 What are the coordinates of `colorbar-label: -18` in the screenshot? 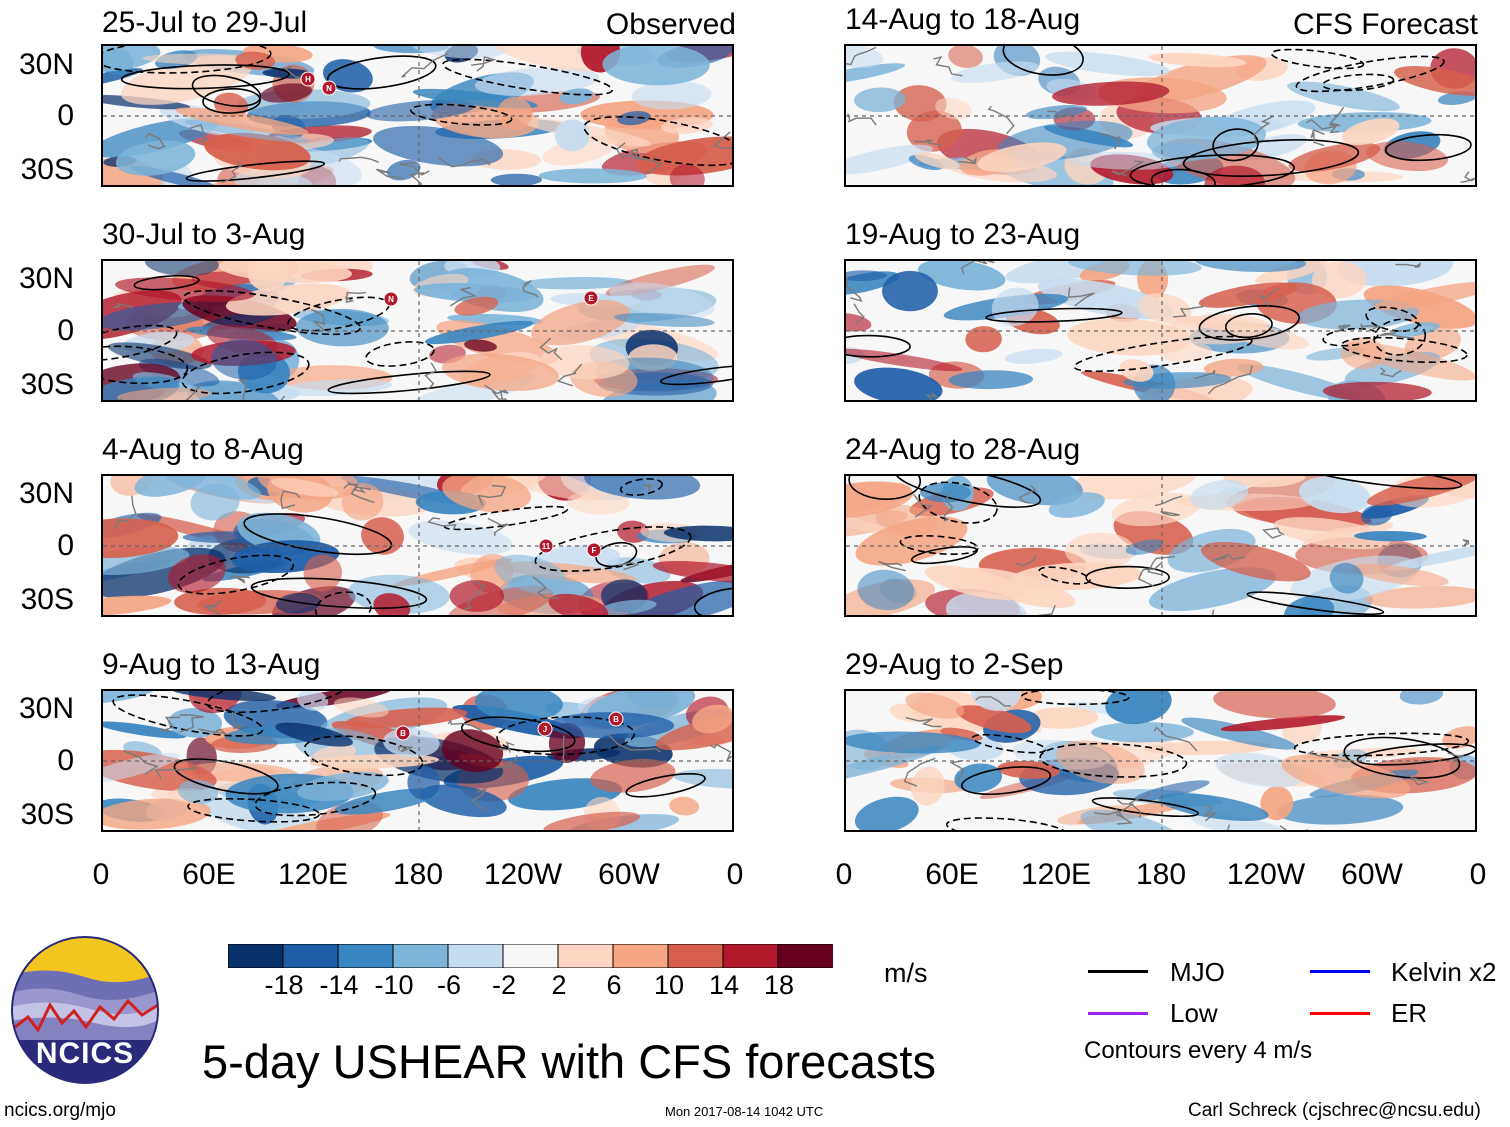 It's located at (284, 985).